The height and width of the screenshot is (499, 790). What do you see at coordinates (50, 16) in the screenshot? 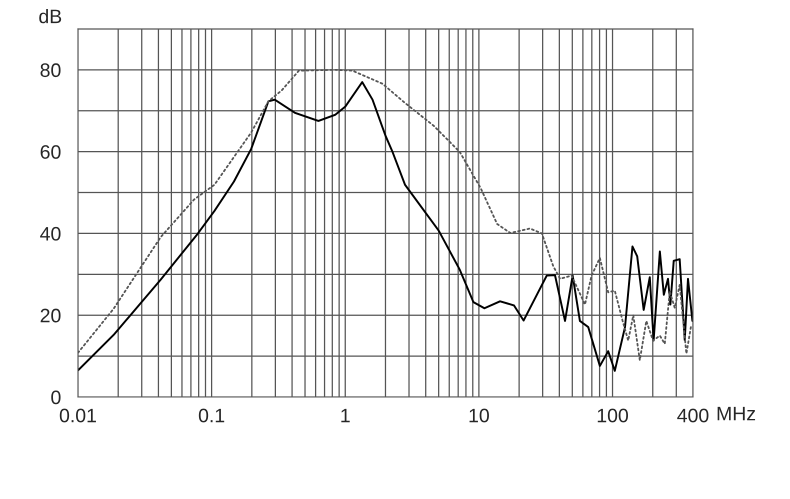
I see `y-axis-title: dB` at bounding box center [50, 16].